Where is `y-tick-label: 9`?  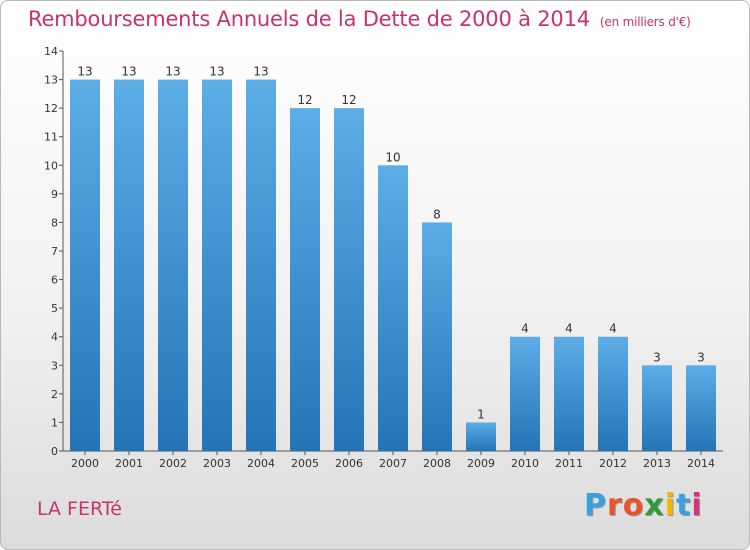
y-tick-label: 9 is located at coordinates (54, 194).